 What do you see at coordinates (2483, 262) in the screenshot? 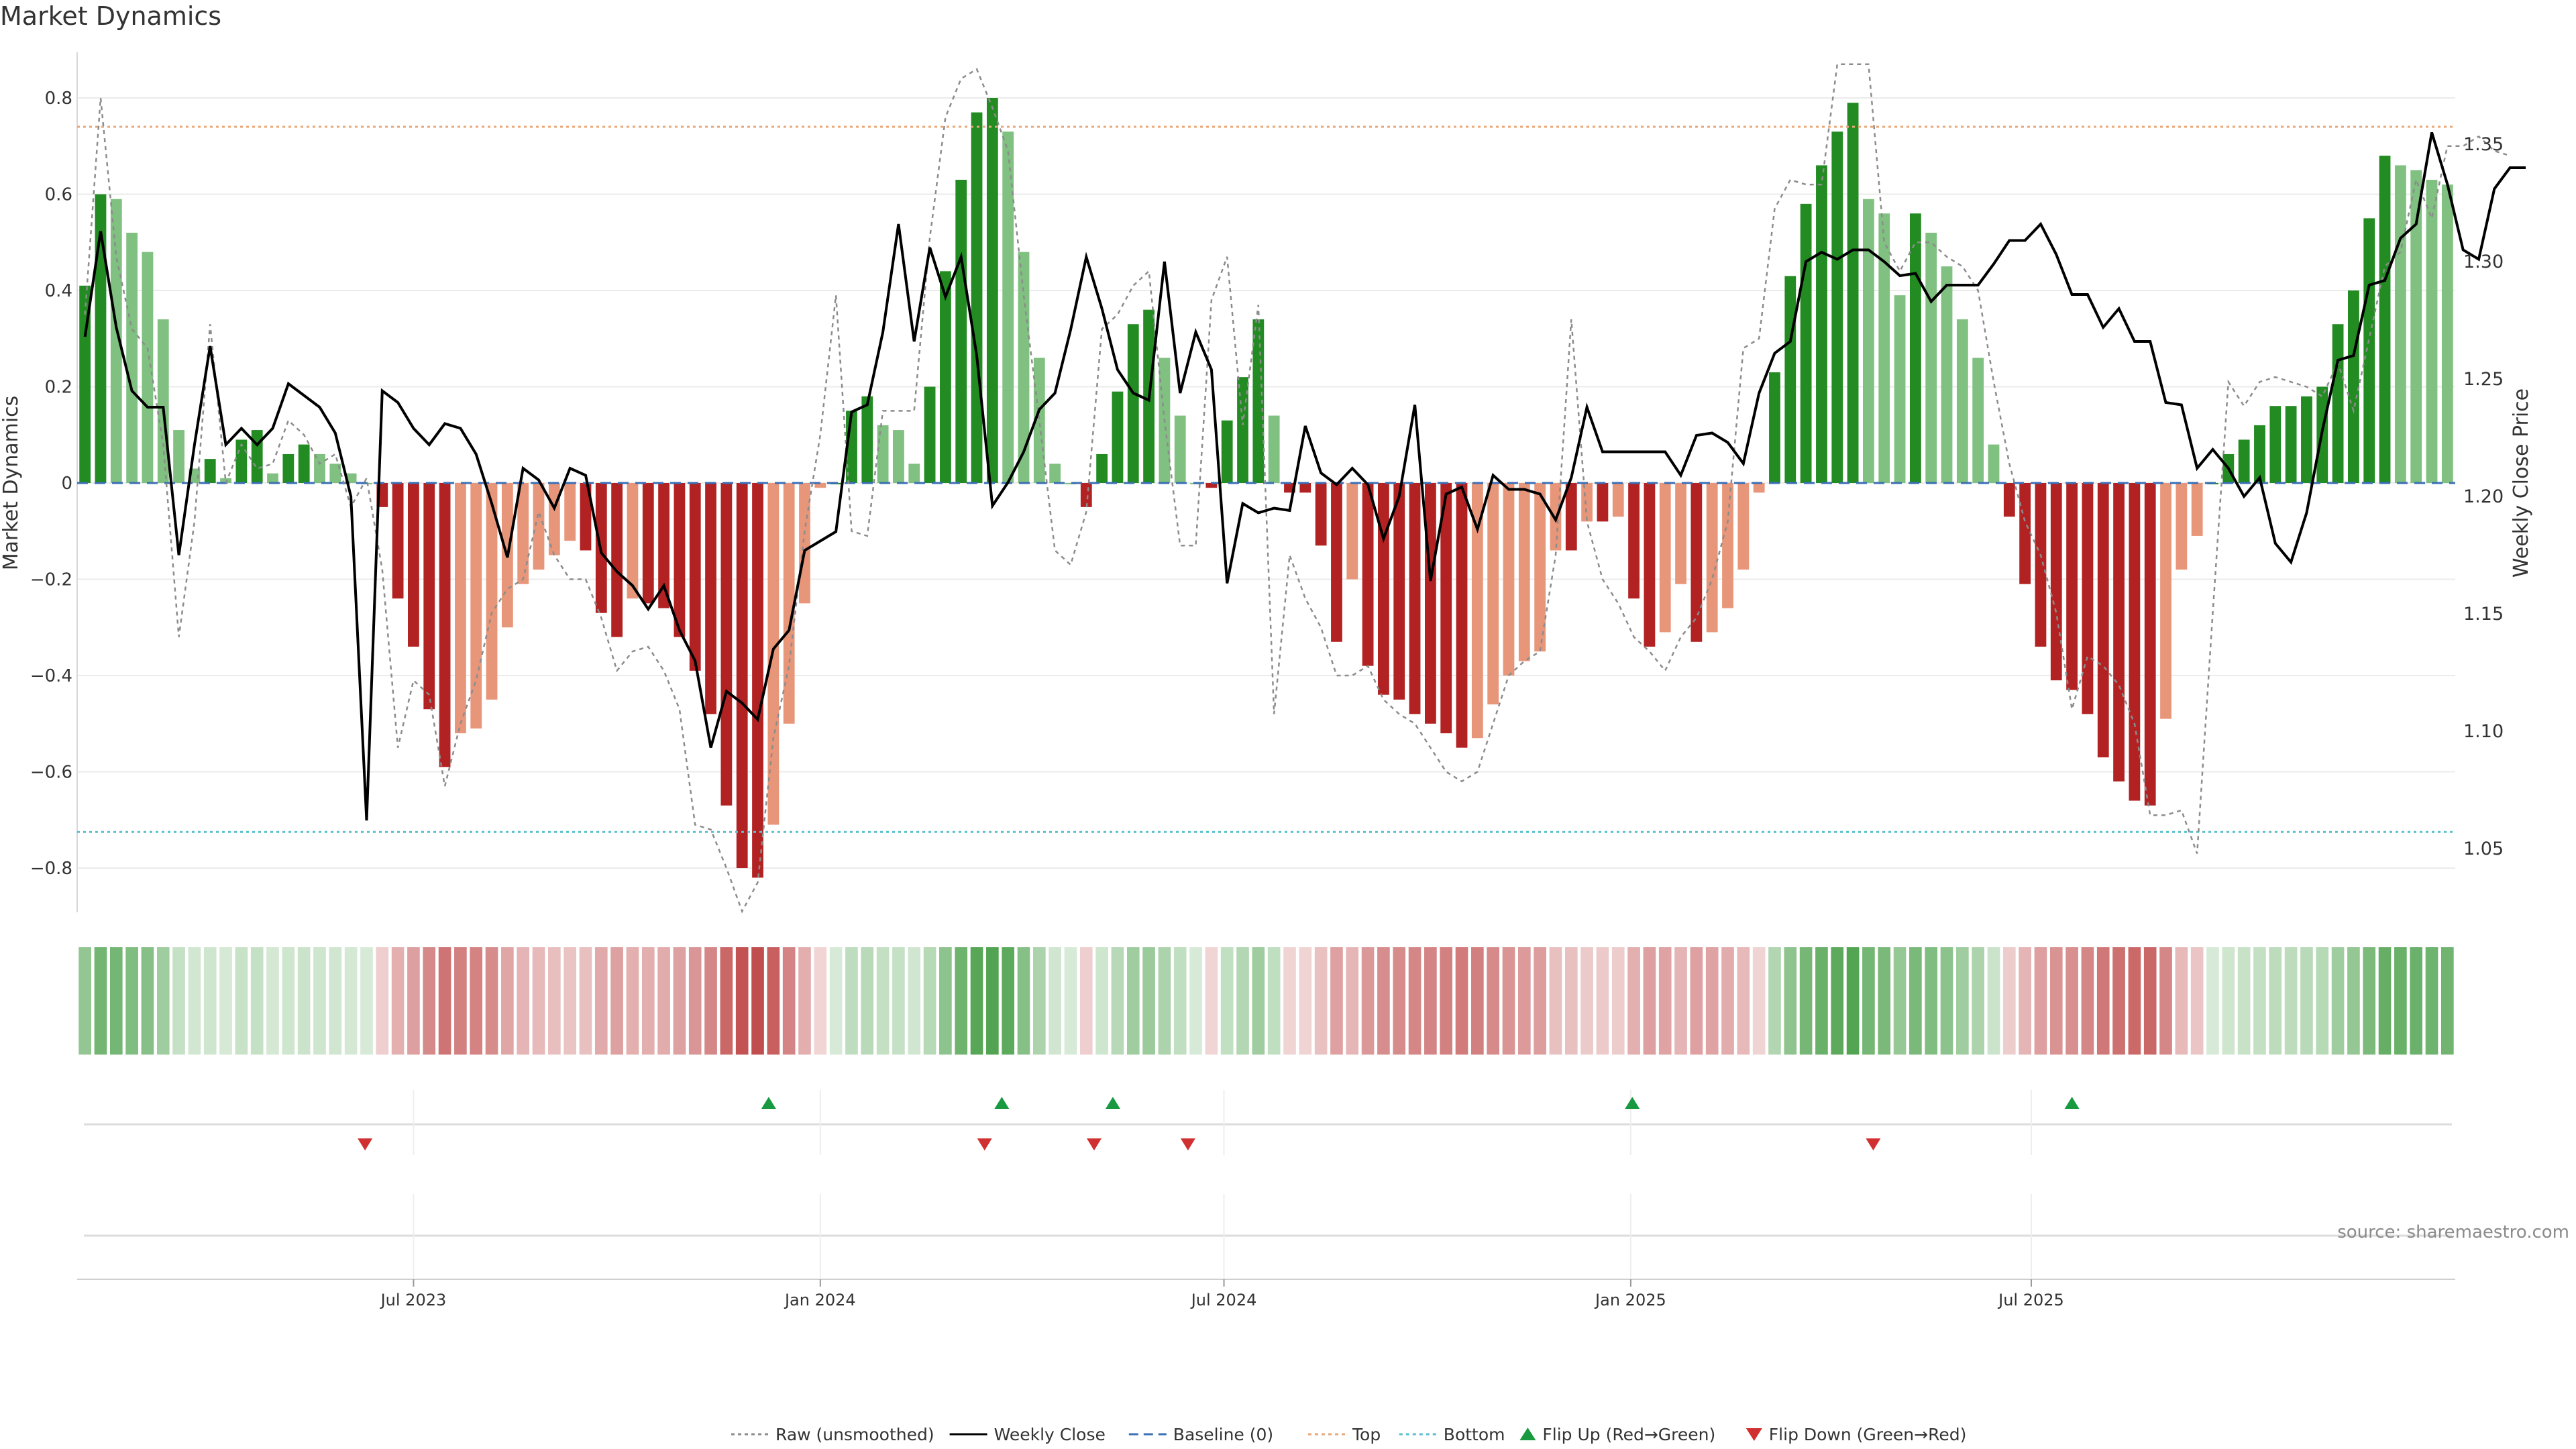
I see `y2-tick-label: 1.30` at bounding box center [2483, 262].